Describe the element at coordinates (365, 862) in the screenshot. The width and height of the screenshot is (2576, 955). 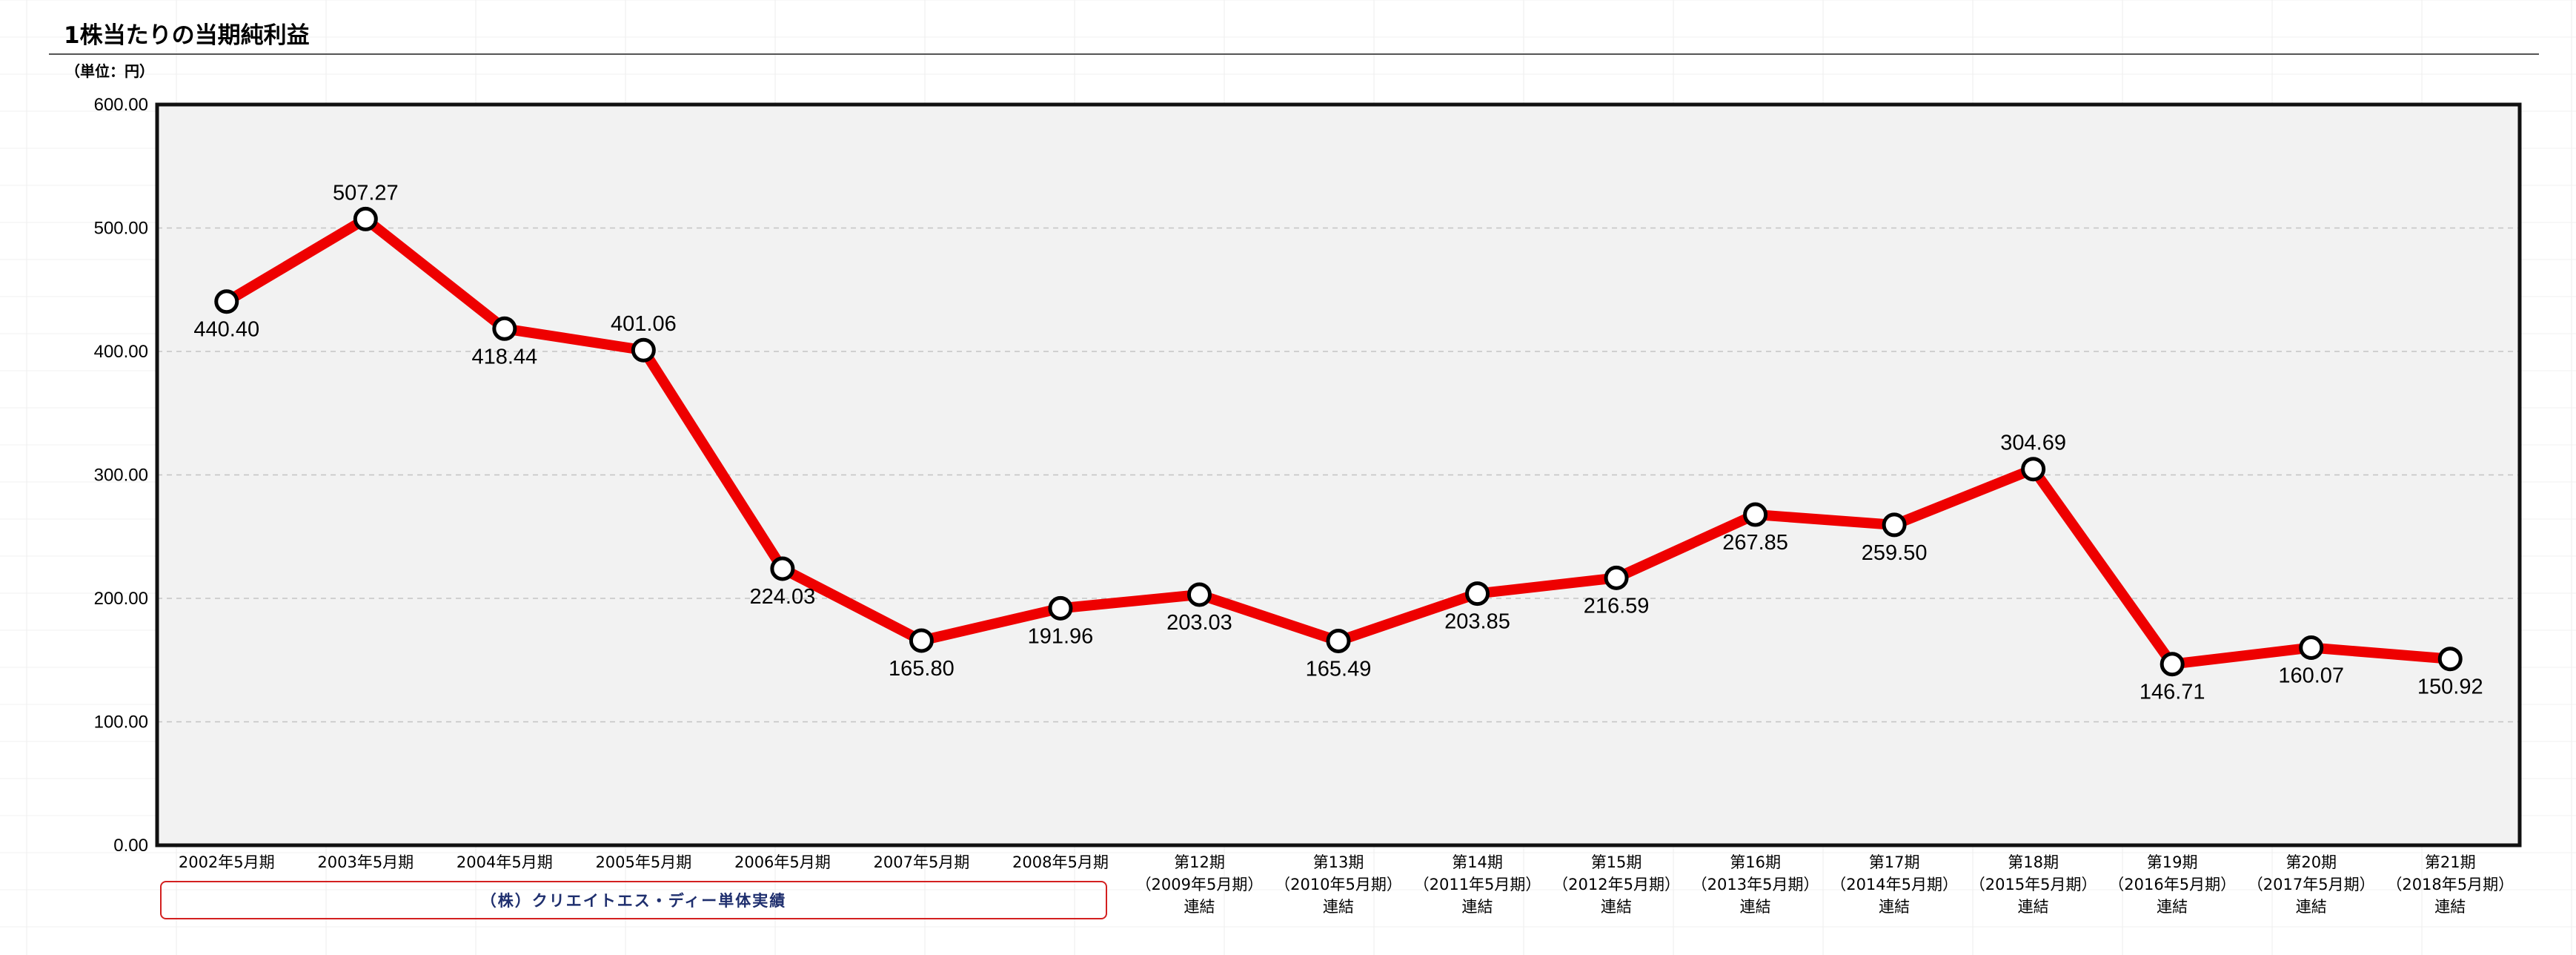
I see `x-tick-label: 2003年5月期` at that location.